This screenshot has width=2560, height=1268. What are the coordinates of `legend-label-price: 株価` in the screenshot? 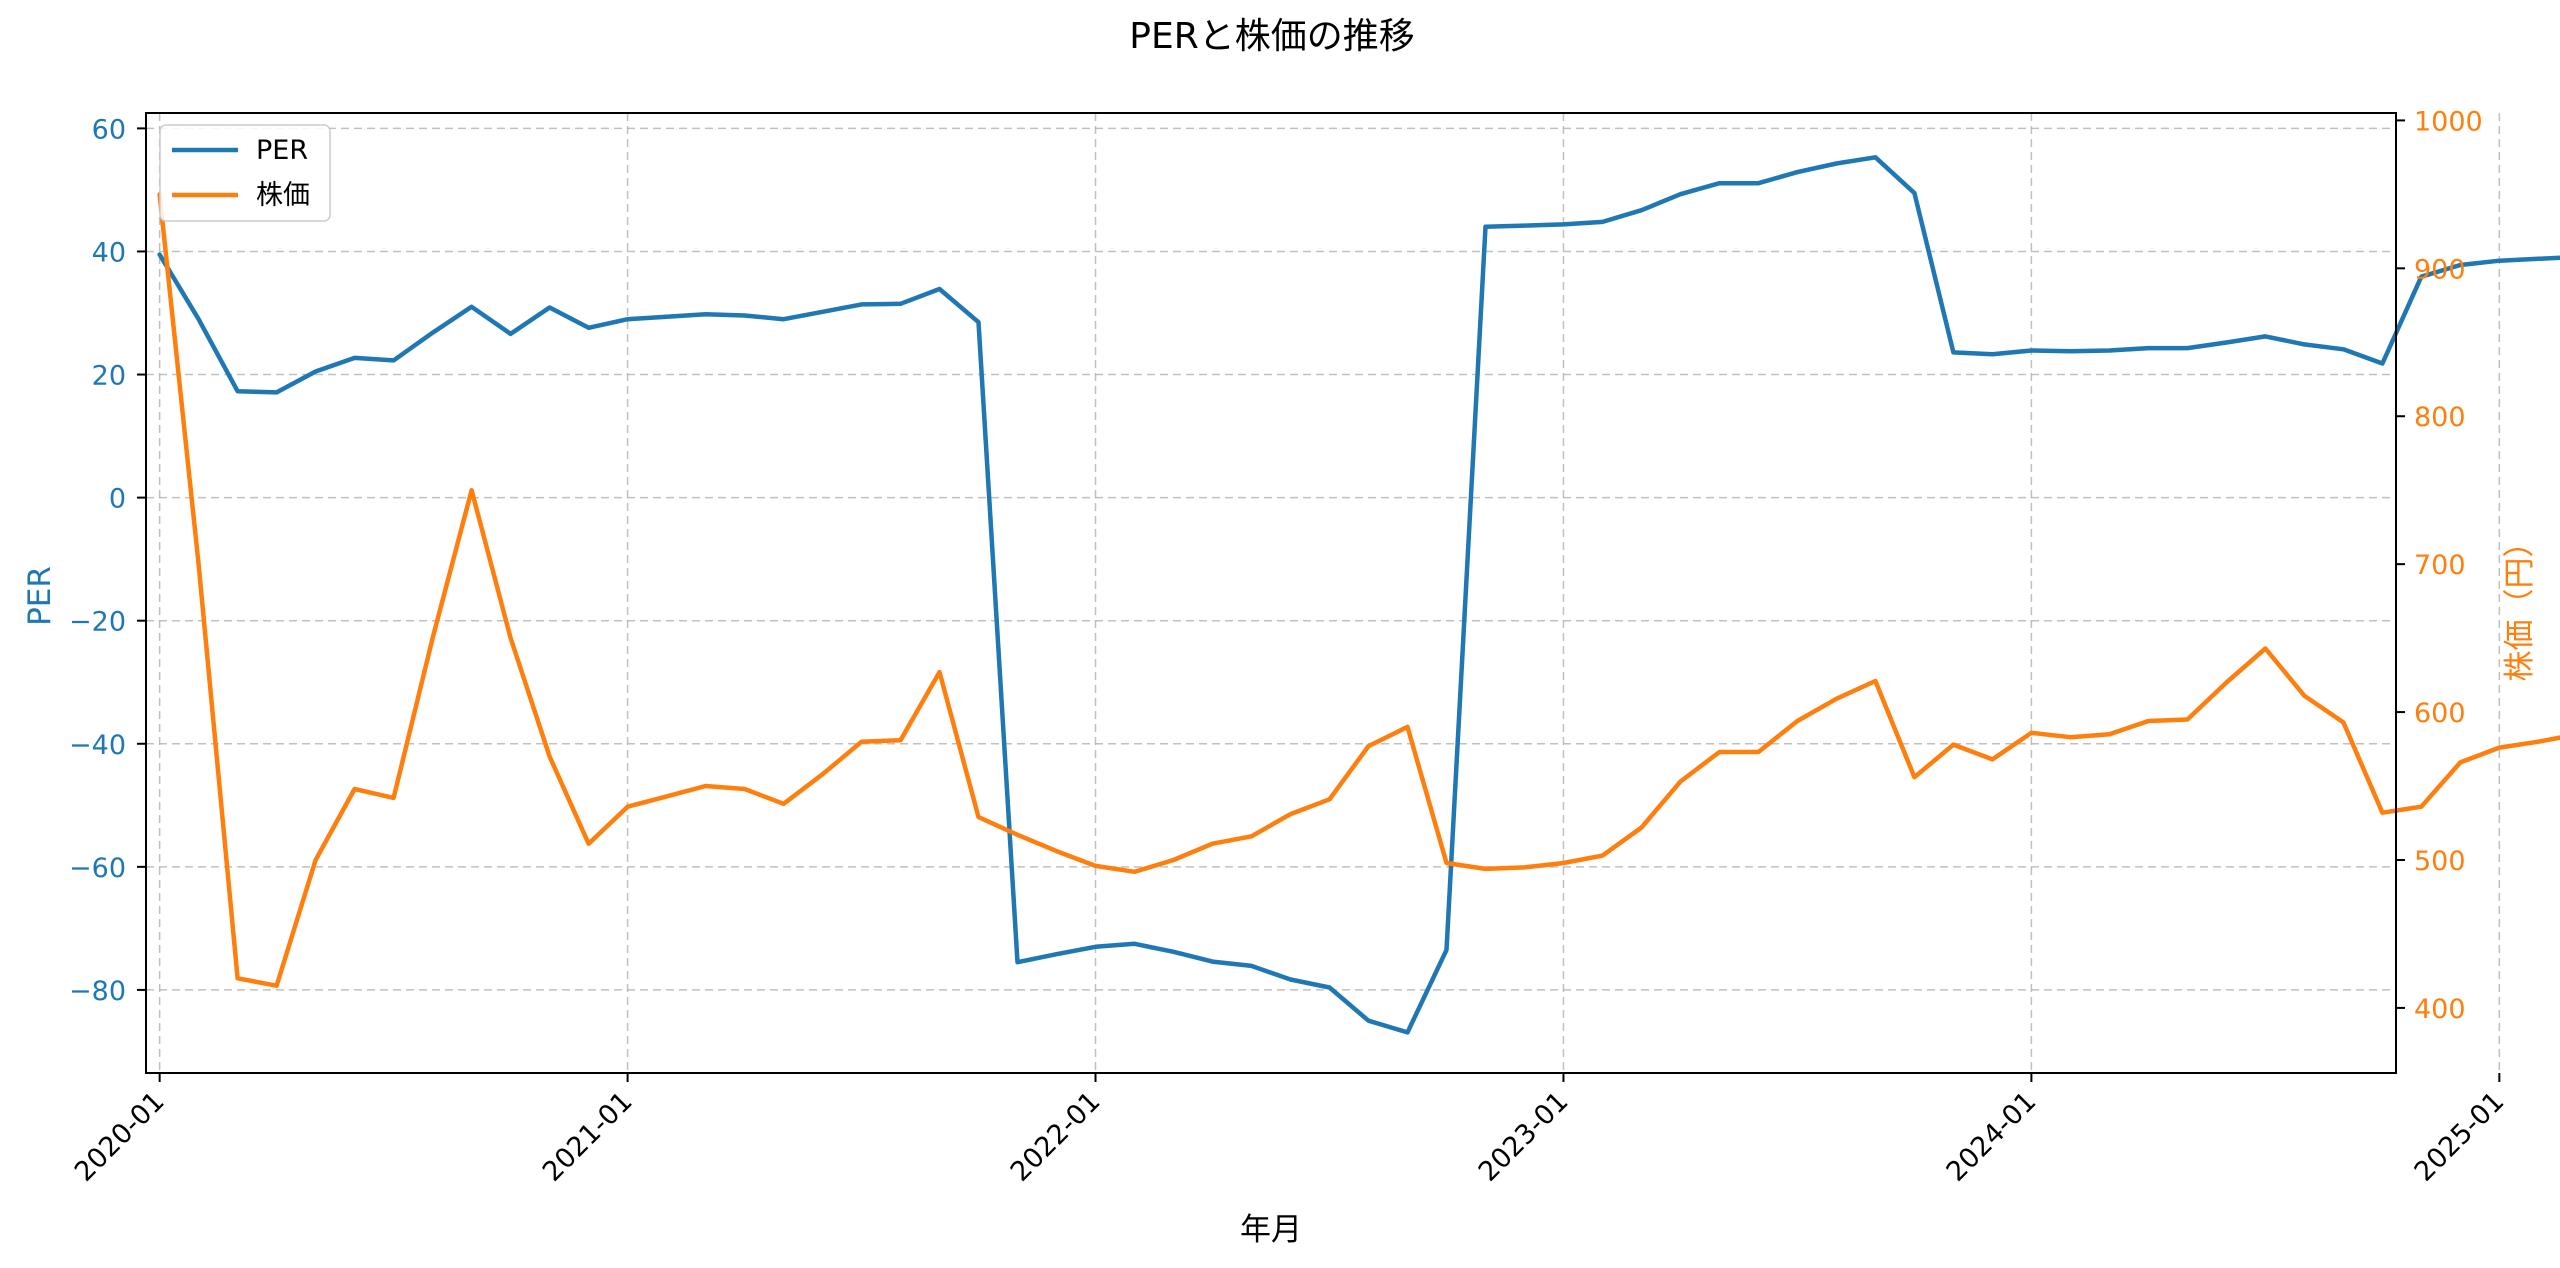 It's located at (283, 195).